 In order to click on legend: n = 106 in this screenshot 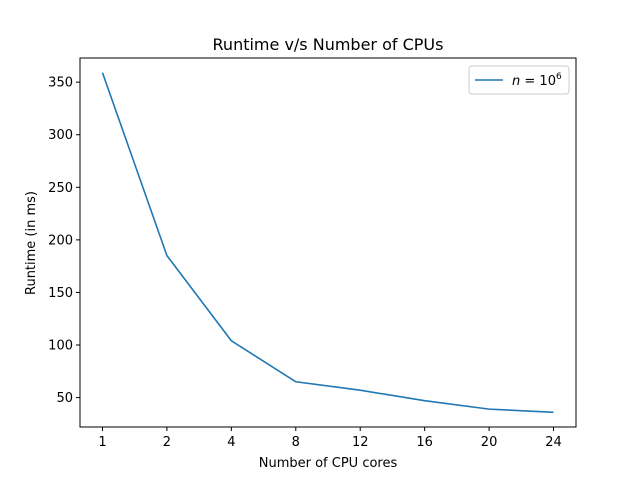, I will do `click(519, 80)`.